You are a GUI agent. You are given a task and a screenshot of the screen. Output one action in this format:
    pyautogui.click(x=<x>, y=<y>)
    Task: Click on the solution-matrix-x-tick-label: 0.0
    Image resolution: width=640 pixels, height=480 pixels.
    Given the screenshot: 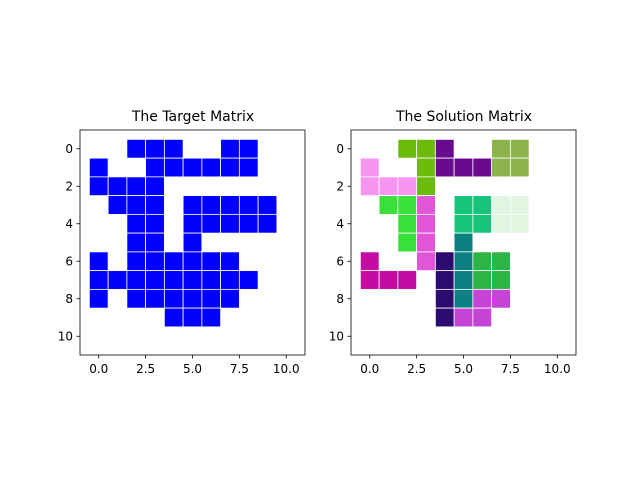 What is the action you would take?
    pyautogui.click(x=369, y=369)
    